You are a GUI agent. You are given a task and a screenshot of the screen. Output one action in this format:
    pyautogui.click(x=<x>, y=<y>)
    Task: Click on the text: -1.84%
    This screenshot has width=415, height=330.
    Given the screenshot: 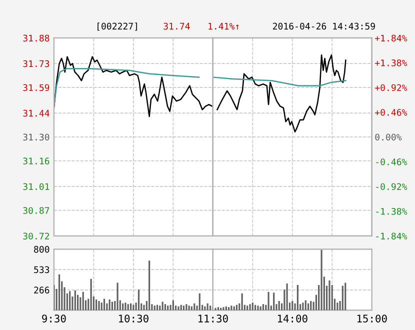 What is the action you would take?
    pyautogui.click(x=392, y=236)
    